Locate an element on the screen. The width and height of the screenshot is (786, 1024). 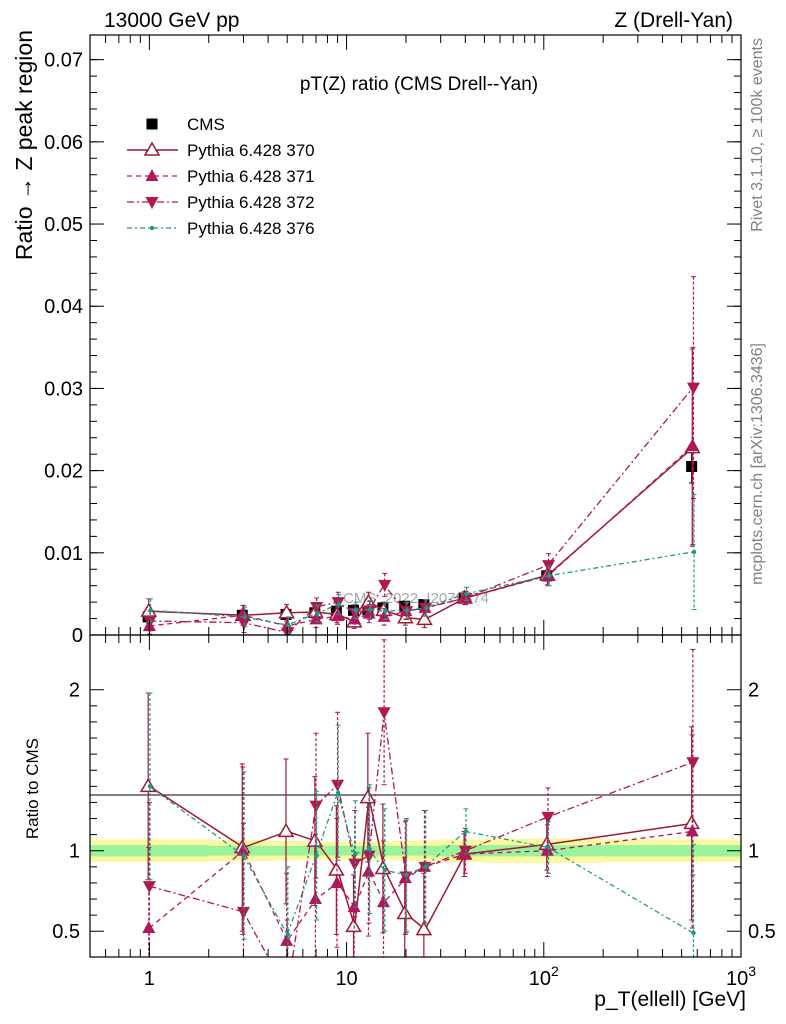
legend-entry: CMS is located at coordinates (185, 124).